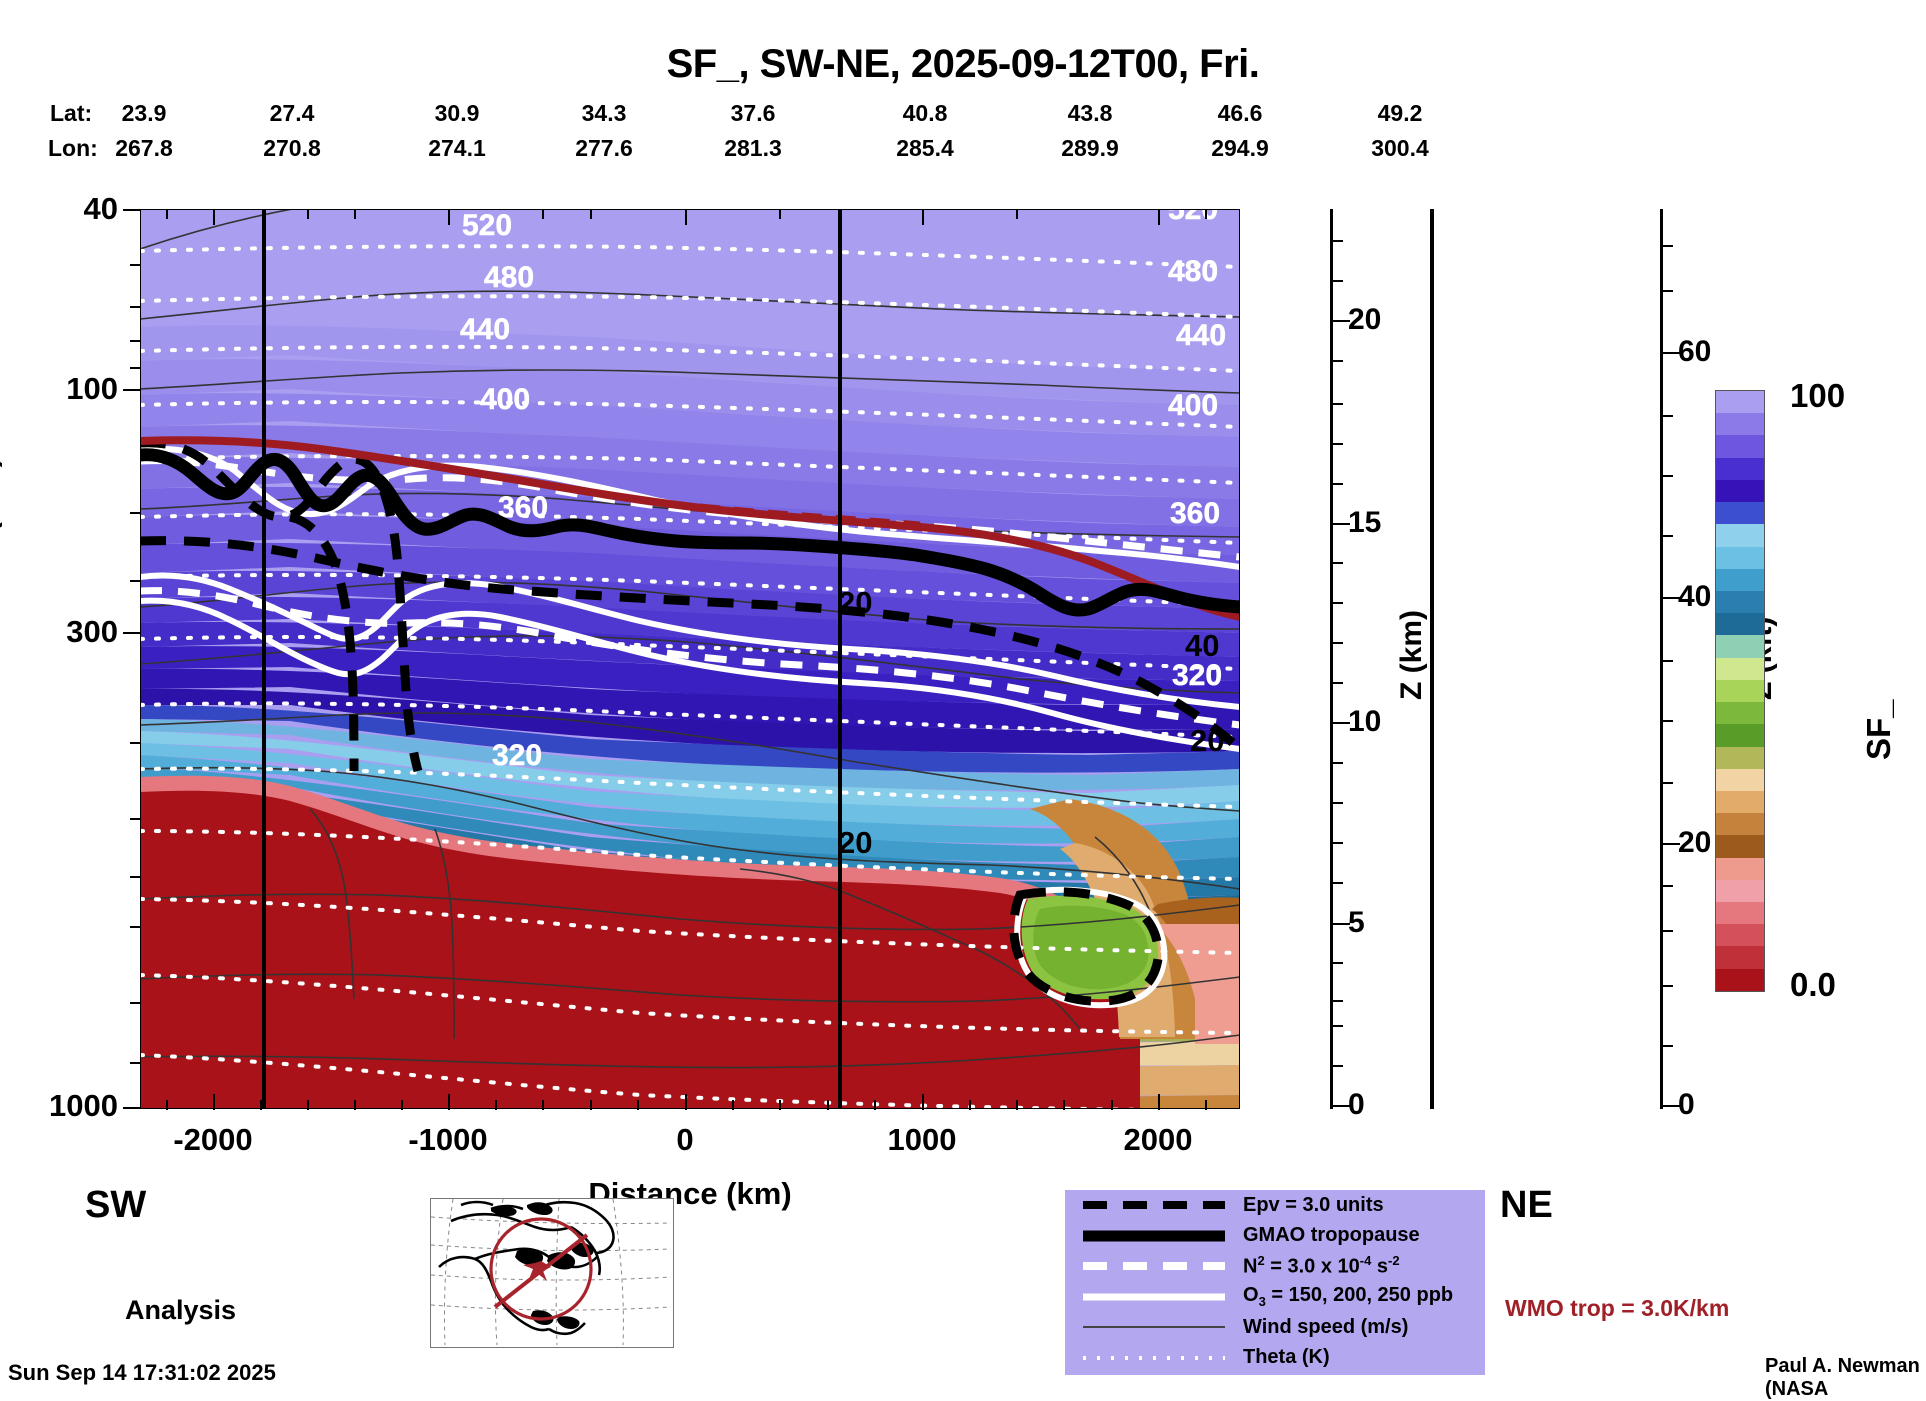  Describe the element at coordinates (685, 1139) in the screenshot. I see `x-tick-0: 0` at that location.